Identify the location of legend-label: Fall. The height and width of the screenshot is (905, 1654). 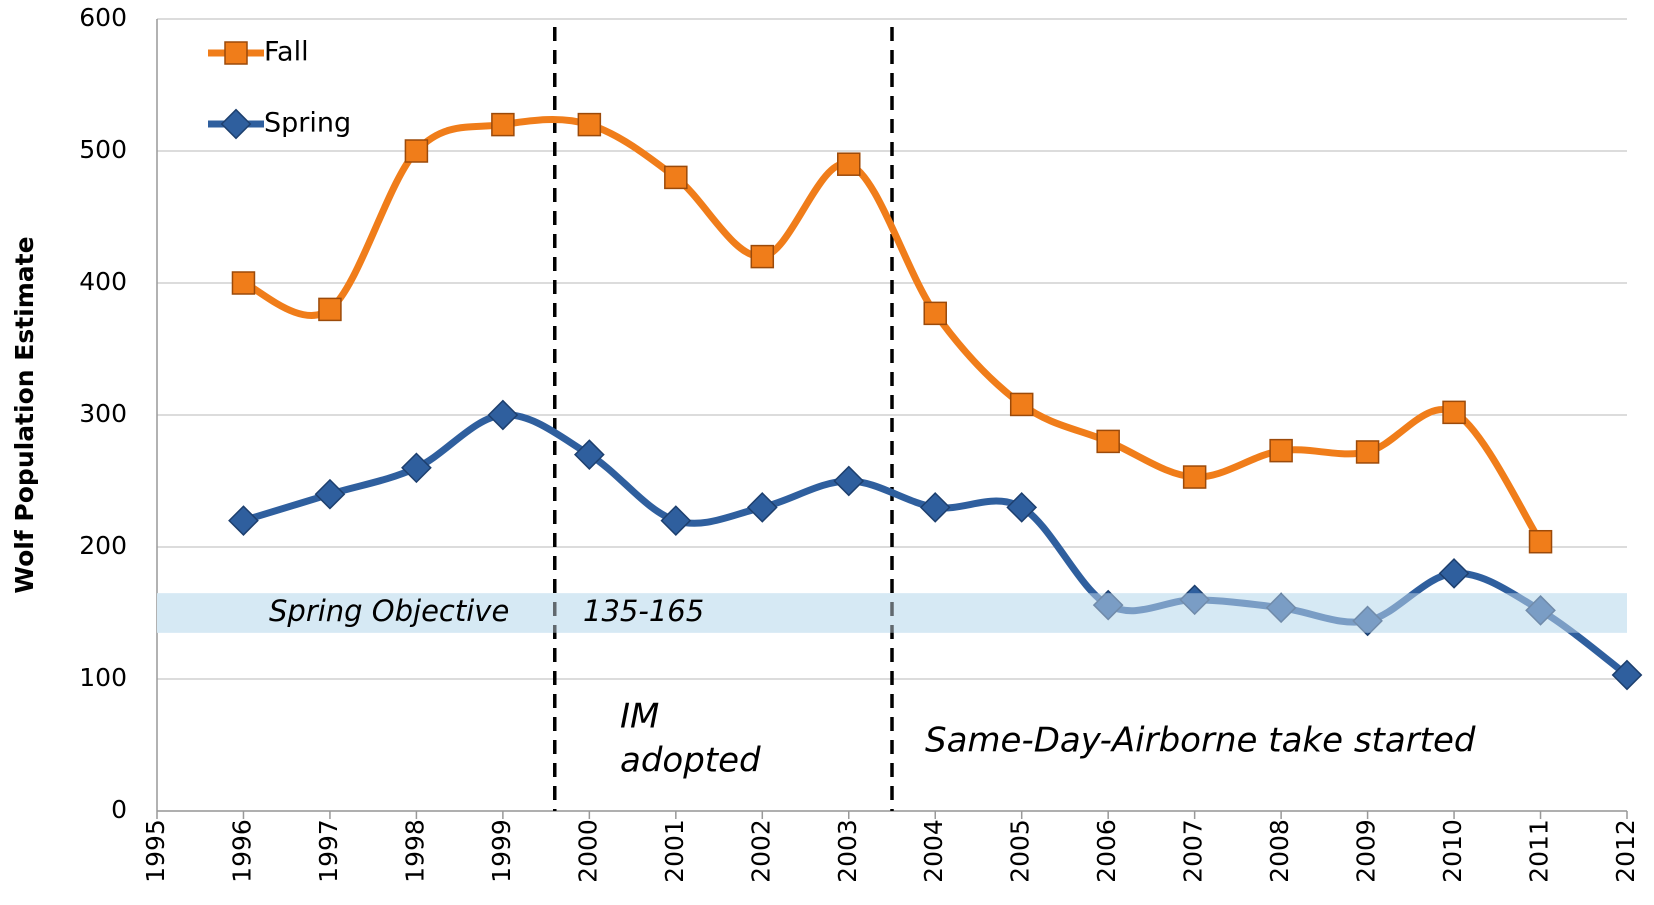
(286, 52).